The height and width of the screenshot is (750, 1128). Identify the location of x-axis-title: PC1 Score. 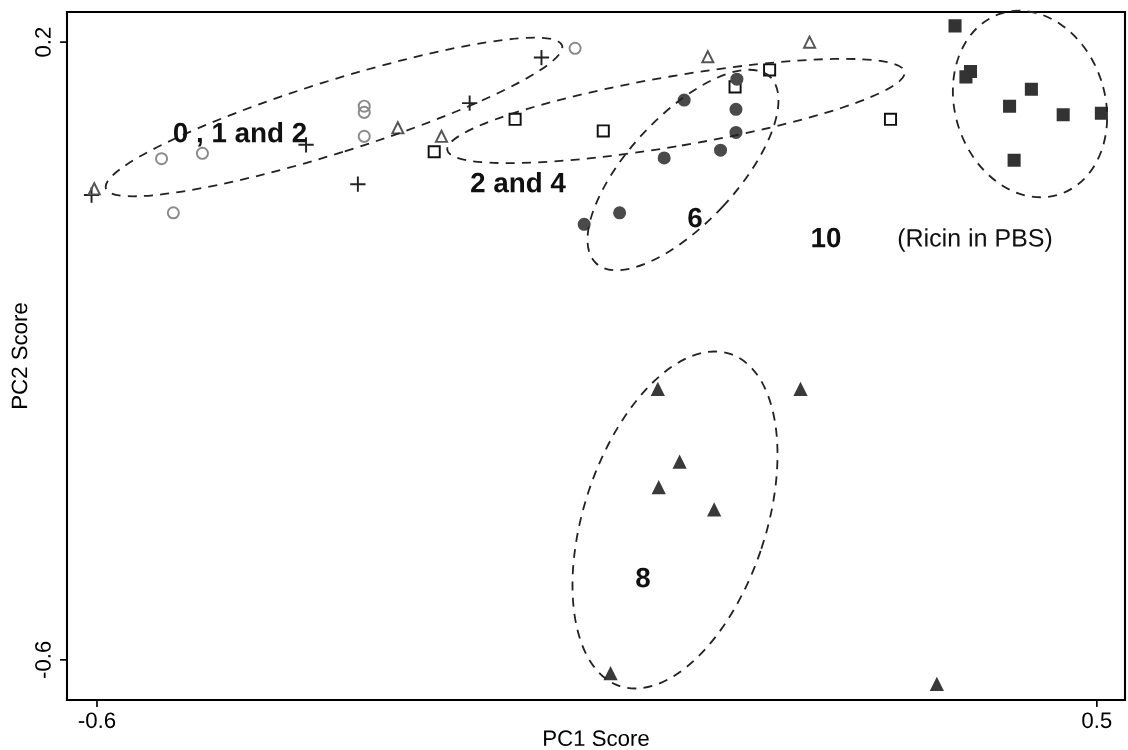
(596, 738).